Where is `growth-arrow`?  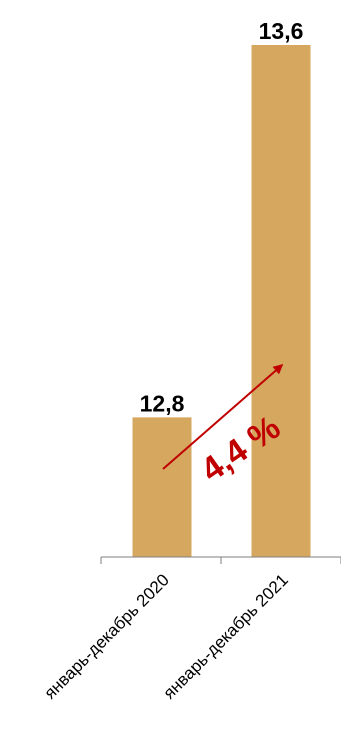 growth-arrow is located at coordinates (223, 417).